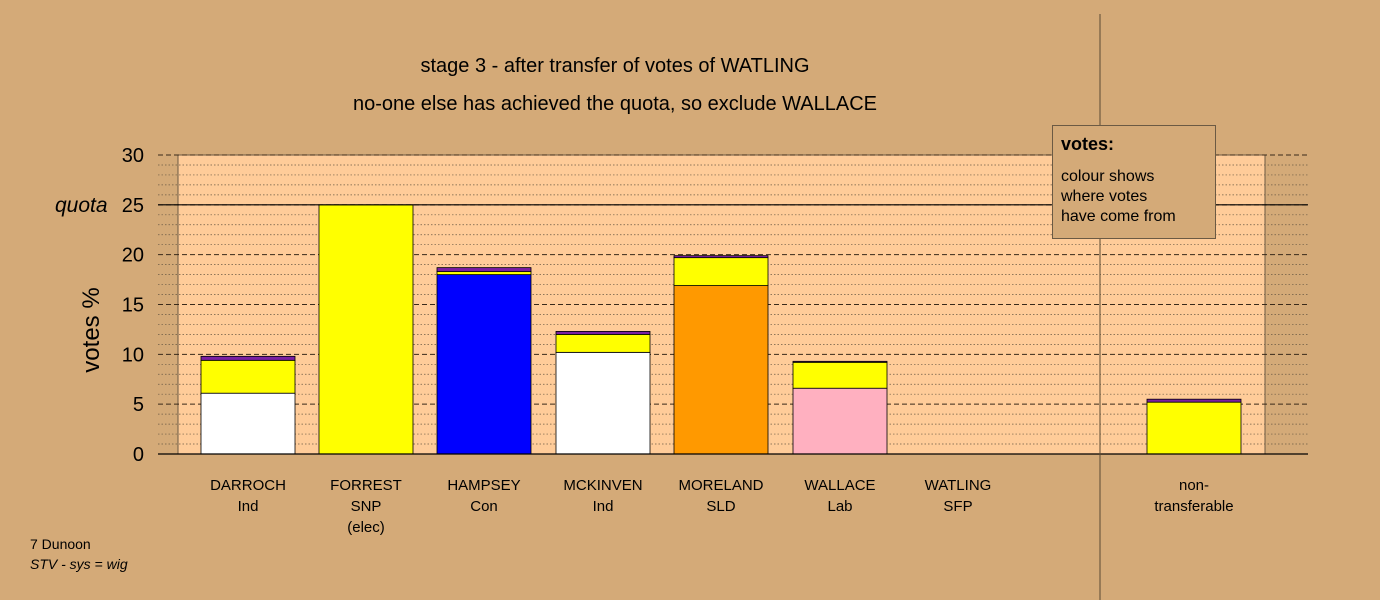 Image resolution: width=1380 pixels, height=600 pixels. Describe the element at coordinates (248, 485) in the screenshot. I see `category-label: DARROCH` at that location.